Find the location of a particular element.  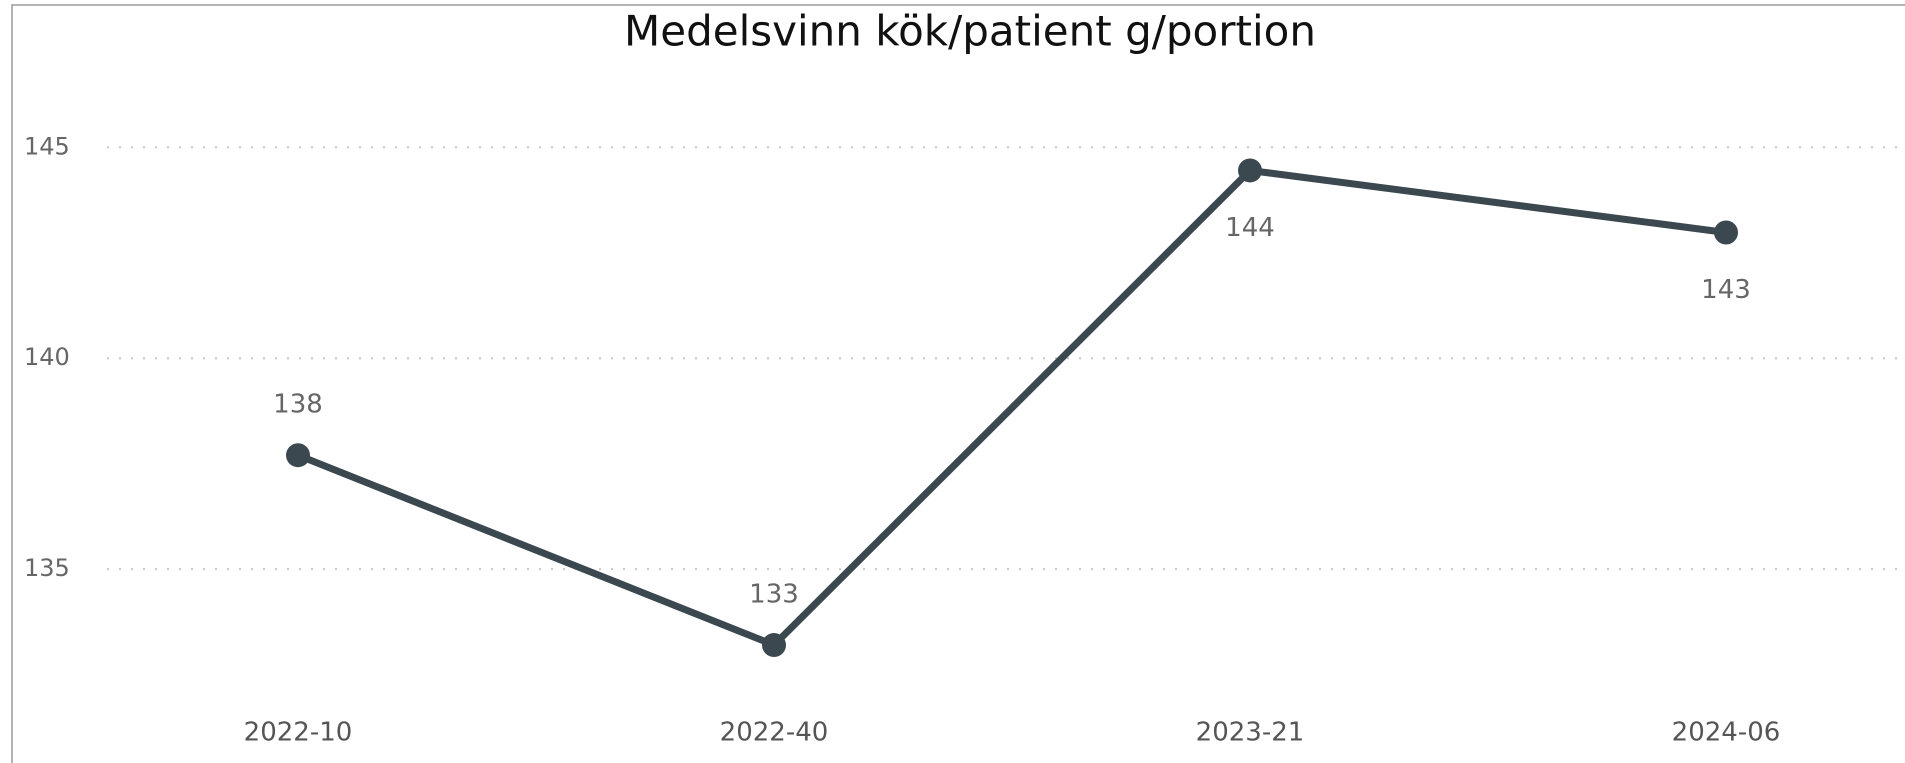

data-label: 138 is located at coordinates (298, 405).